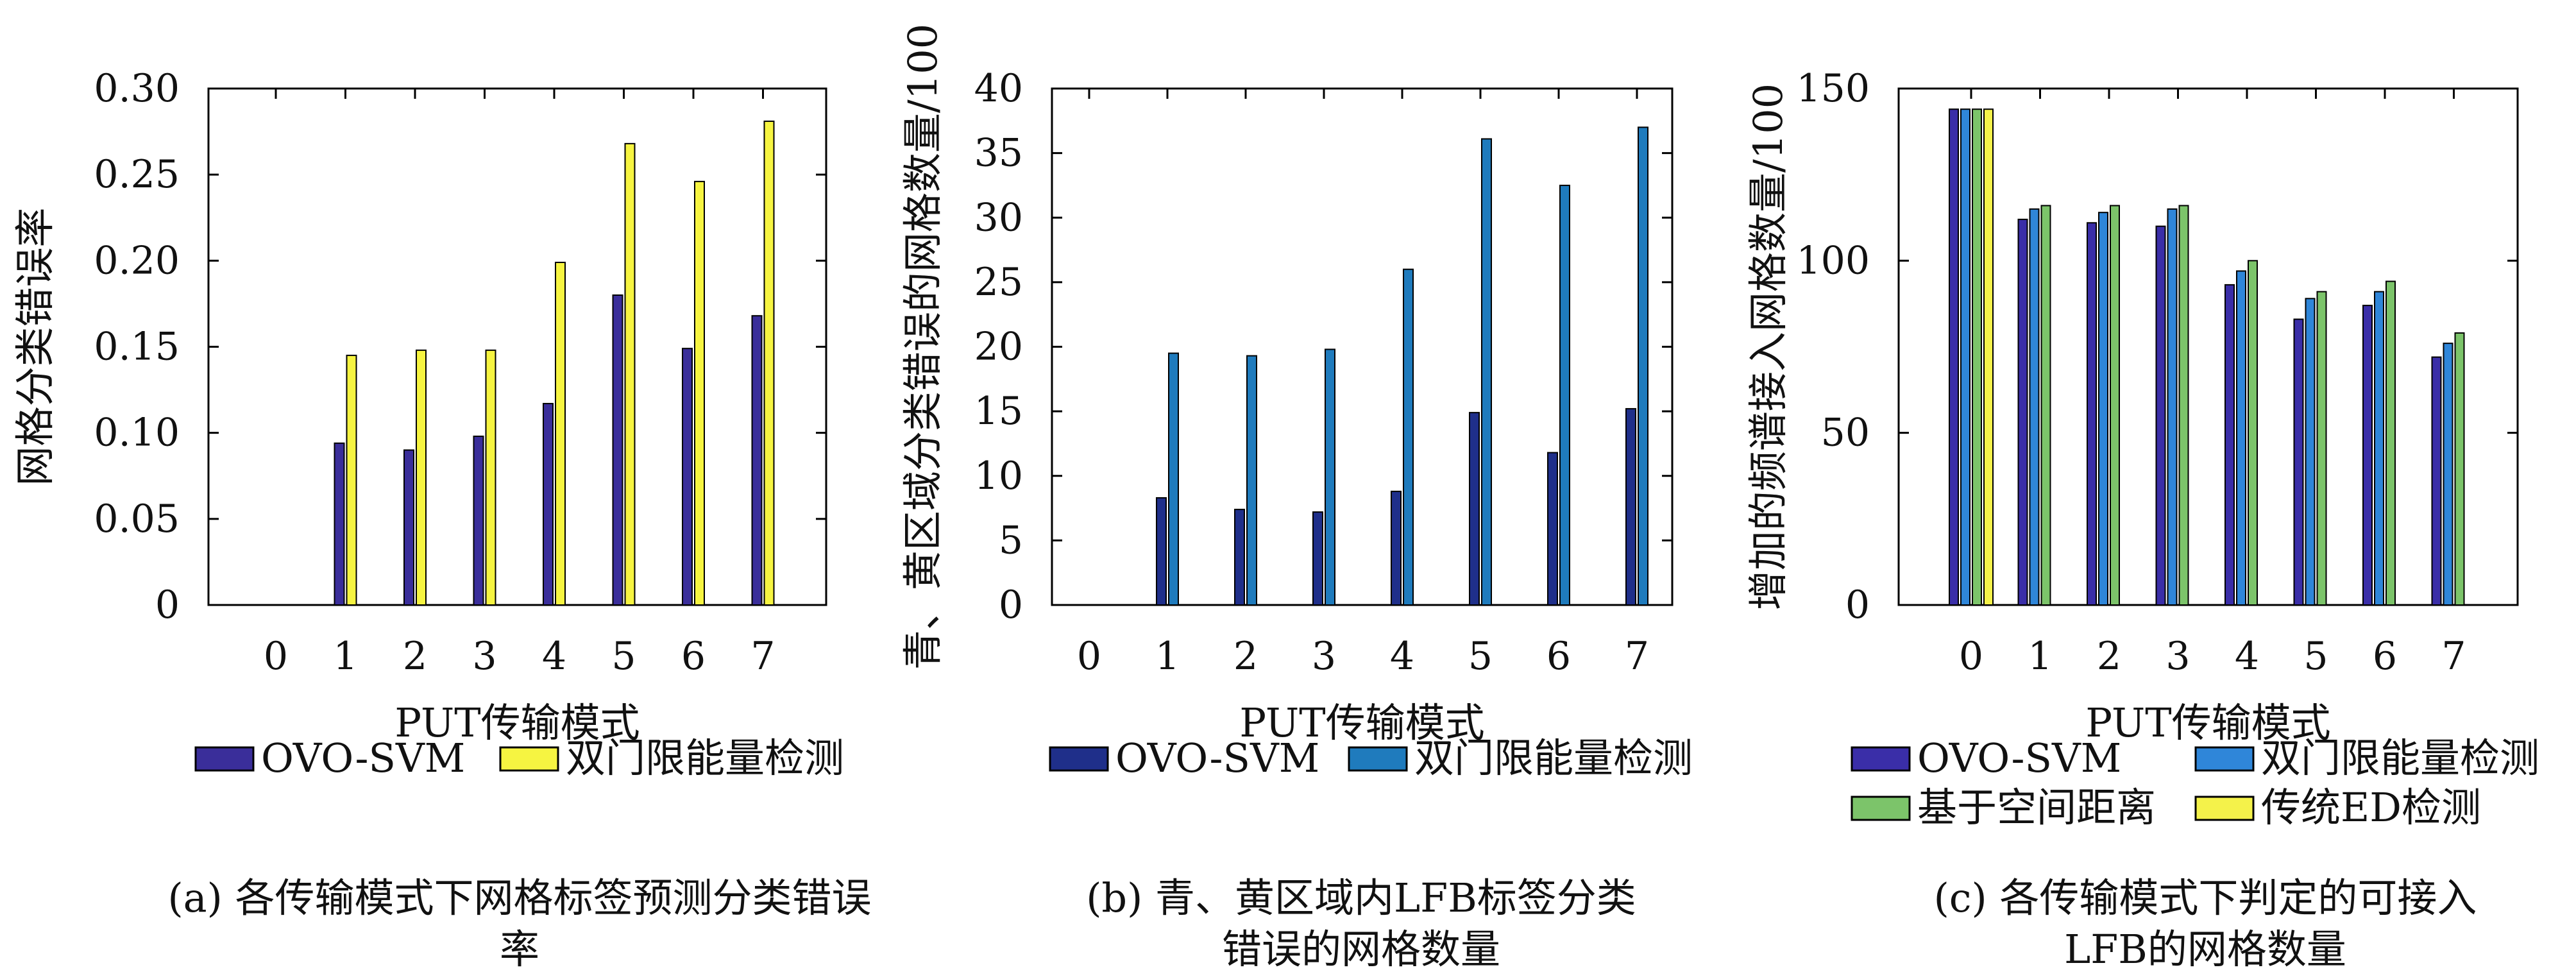 The image size is (2576, 979). Describe the element at coordinates (922, 347) in the screenshot. I see `y-axis-label: 青、黄区域分类错误的网格数量/100` at that location.